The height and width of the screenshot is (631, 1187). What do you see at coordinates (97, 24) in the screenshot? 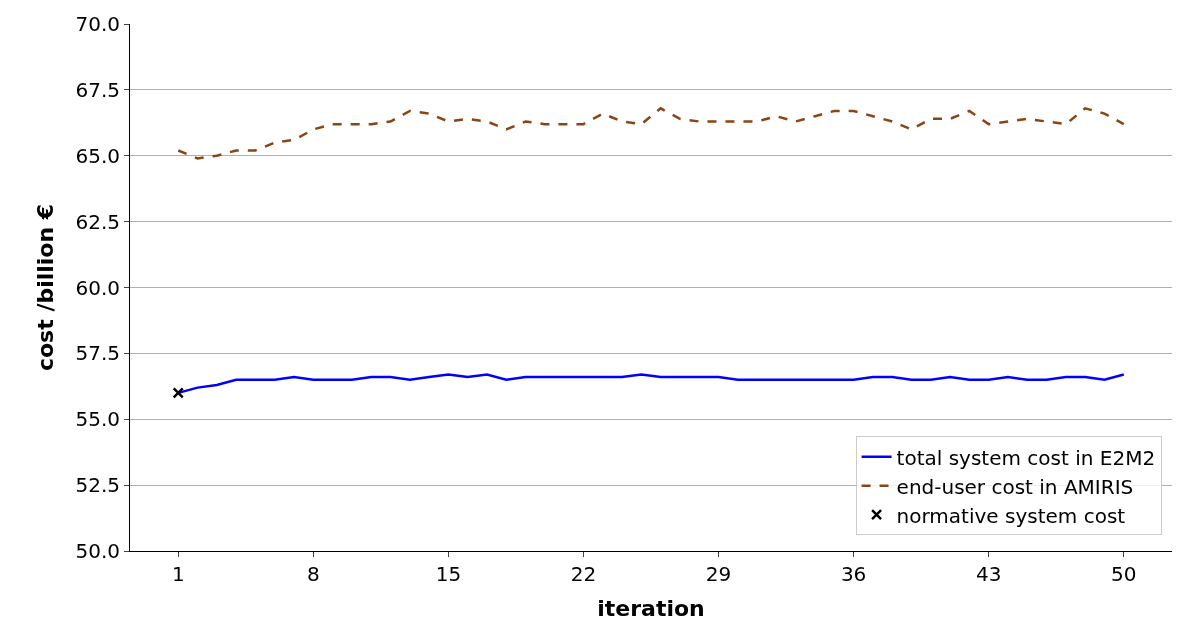
I see `y-tick-label: 70.0` at bounding box center [97, 24].